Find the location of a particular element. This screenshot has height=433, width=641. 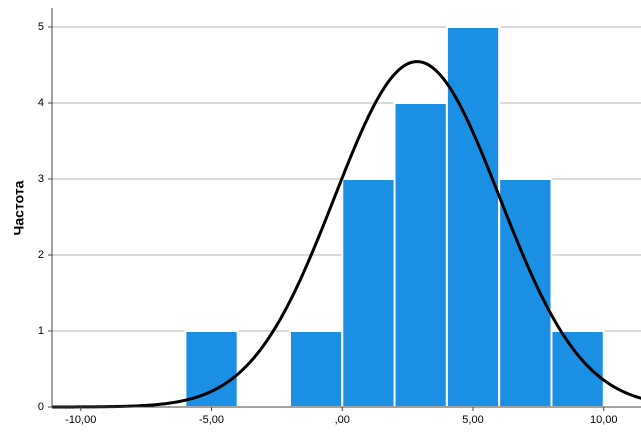

y-tick-label: 1 is located at coordinates (41, 331).